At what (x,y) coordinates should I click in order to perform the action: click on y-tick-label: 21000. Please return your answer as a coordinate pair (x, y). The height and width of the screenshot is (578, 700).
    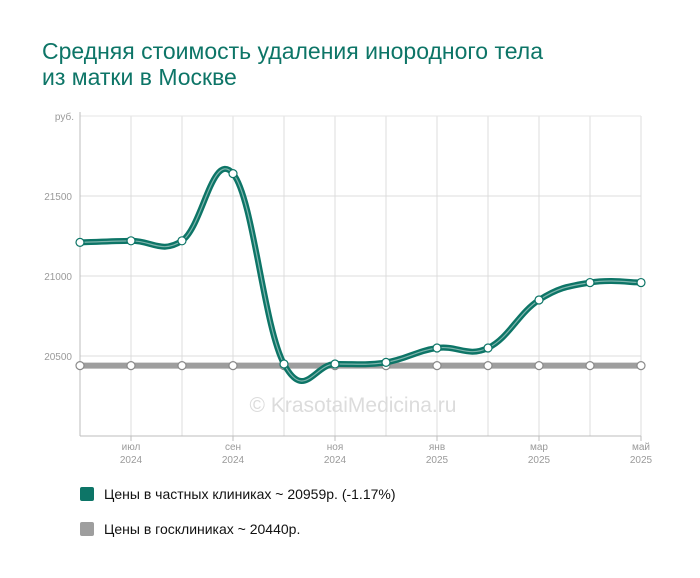
    Looking at the image, I should click on (58, 277).